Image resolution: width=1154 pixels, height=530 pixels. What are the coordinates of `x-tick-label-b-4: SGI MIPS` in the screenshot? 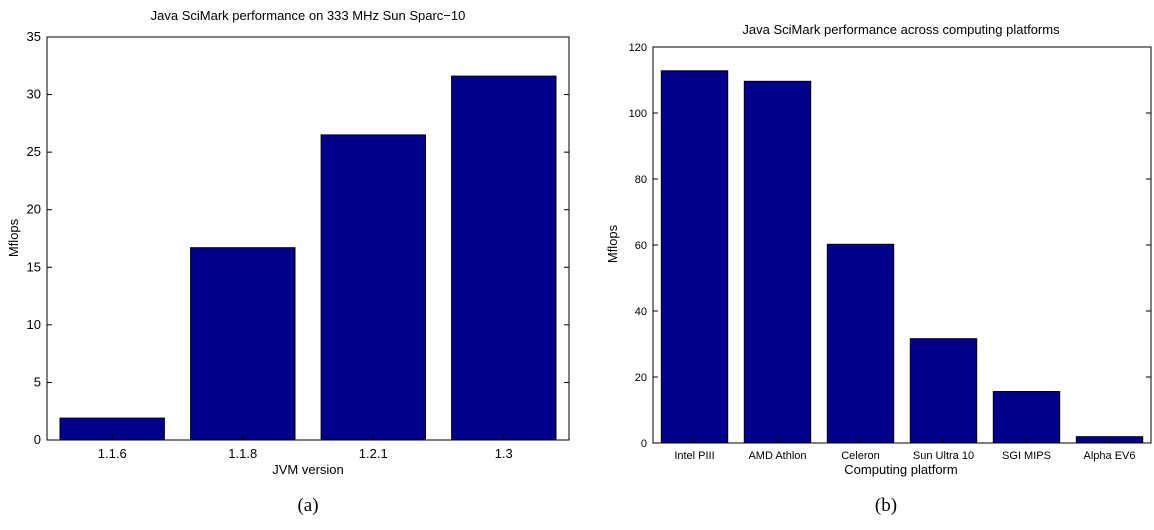 It's located at (1026, 456).